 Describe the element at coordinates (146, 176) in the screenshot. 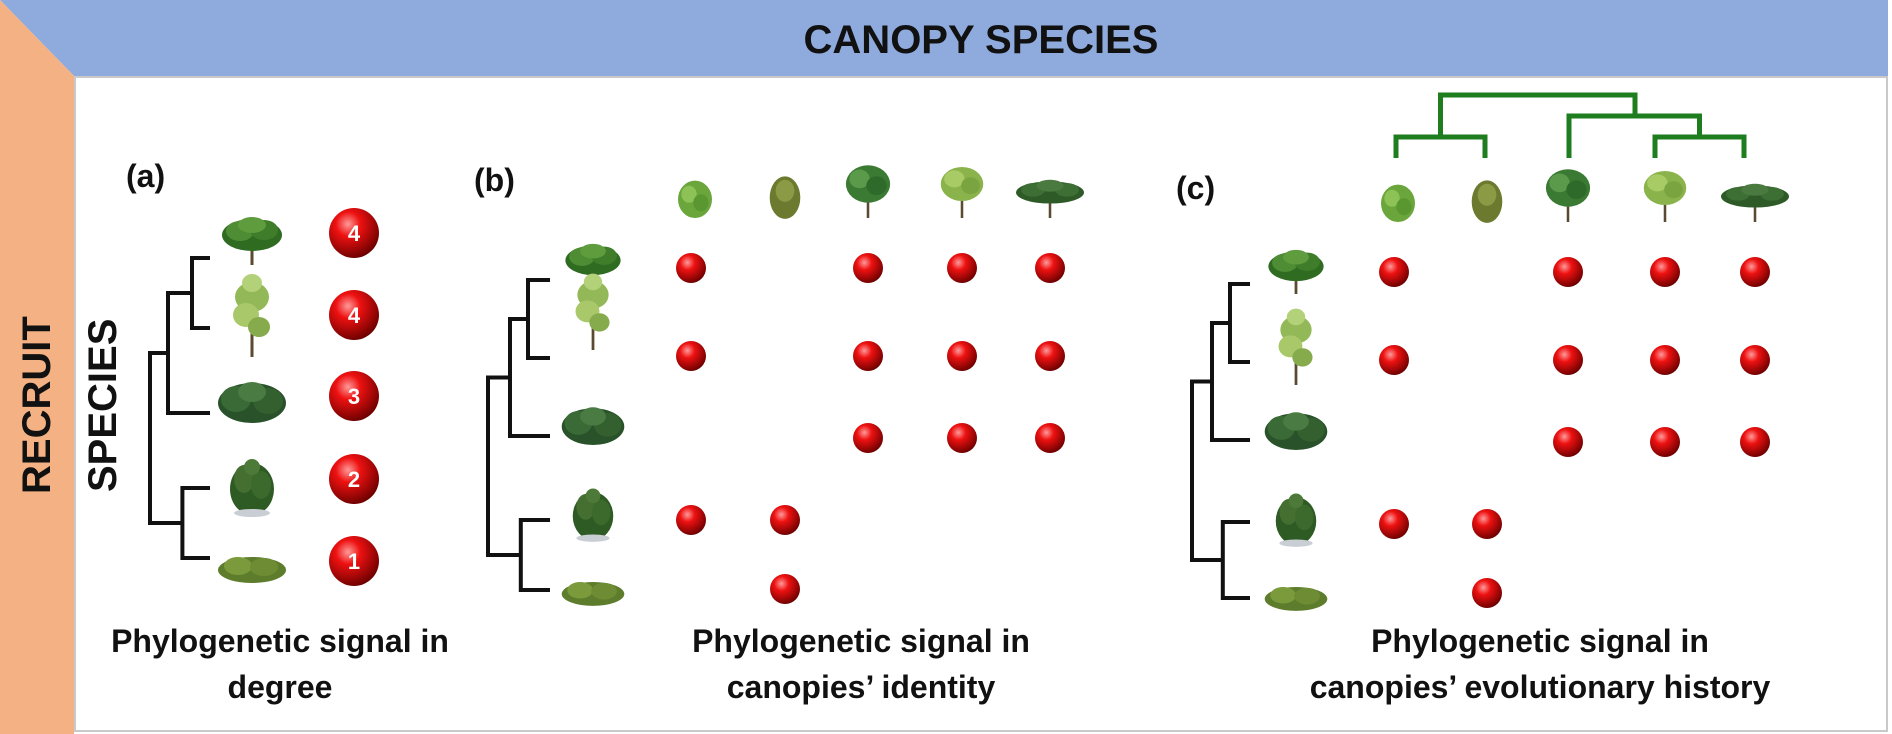

I see `panel-a-label: (a)` at that location.